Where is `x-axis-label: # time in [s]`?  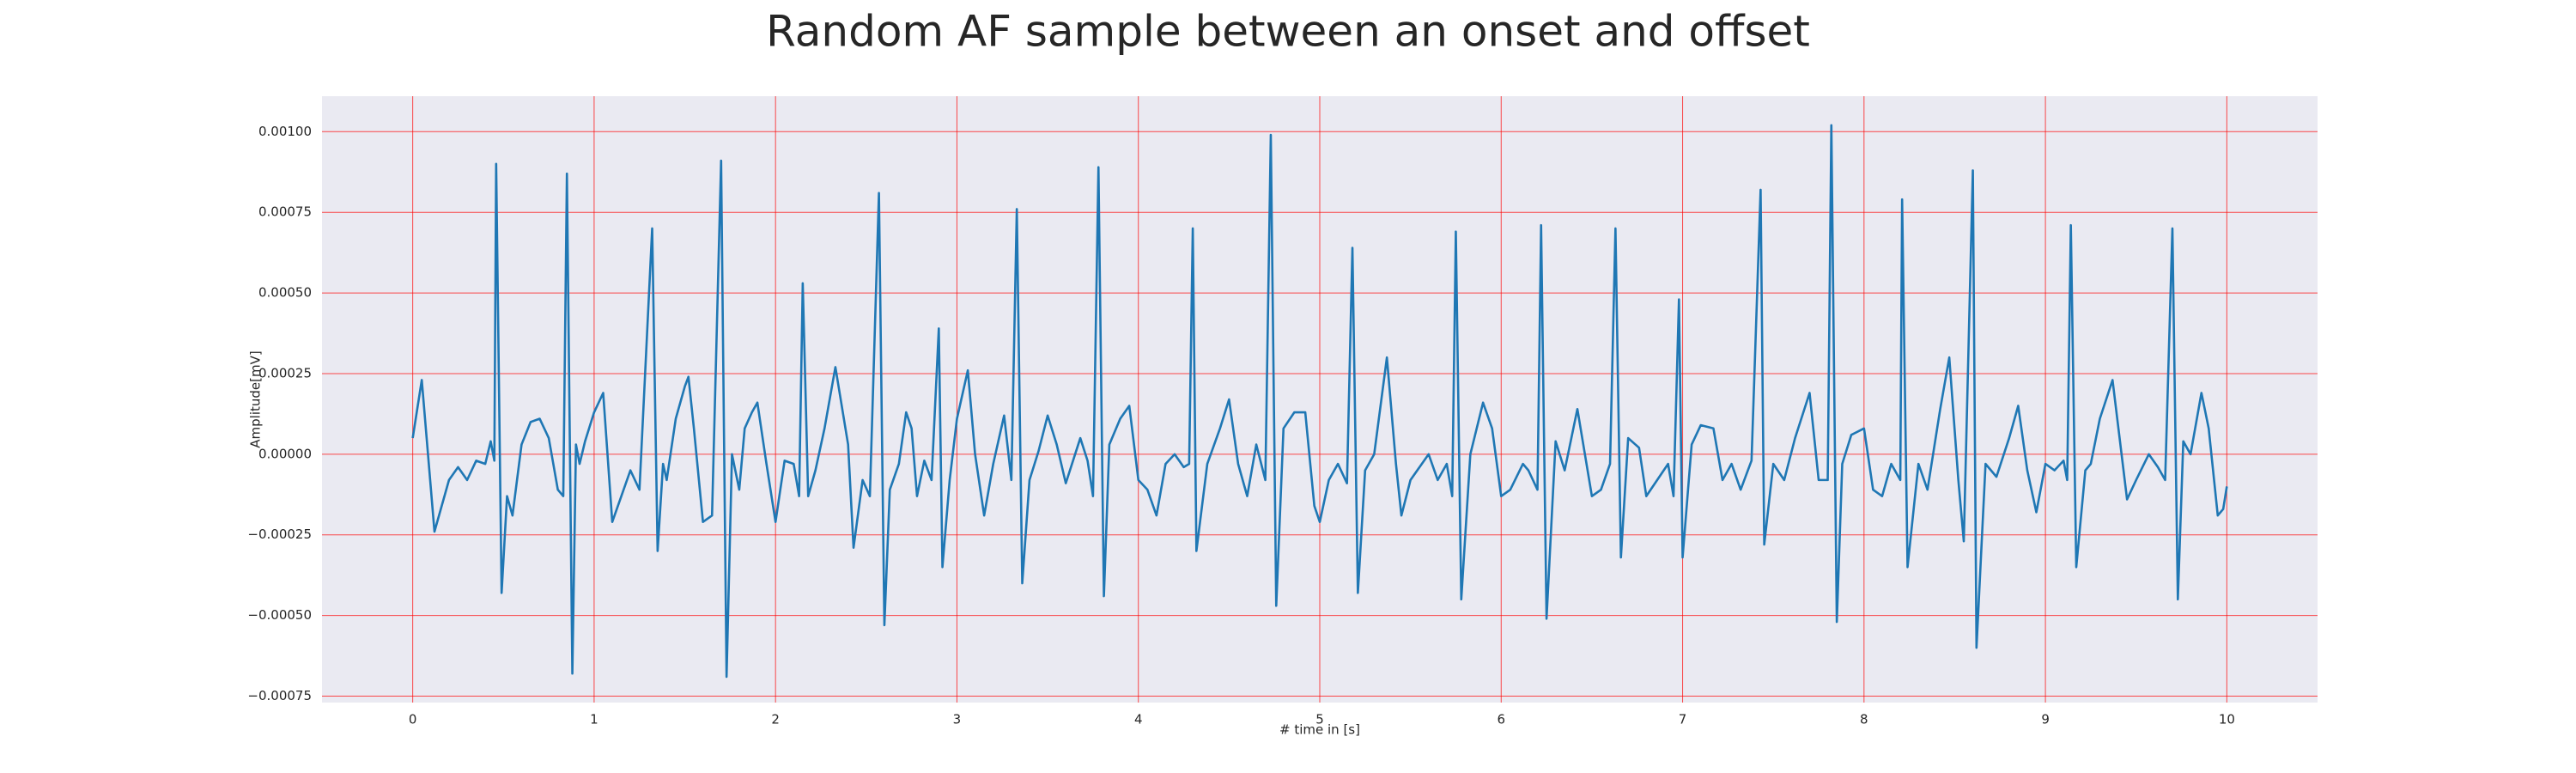 x-axis-label: # time in [s] is located at coordinates (1319, 730).